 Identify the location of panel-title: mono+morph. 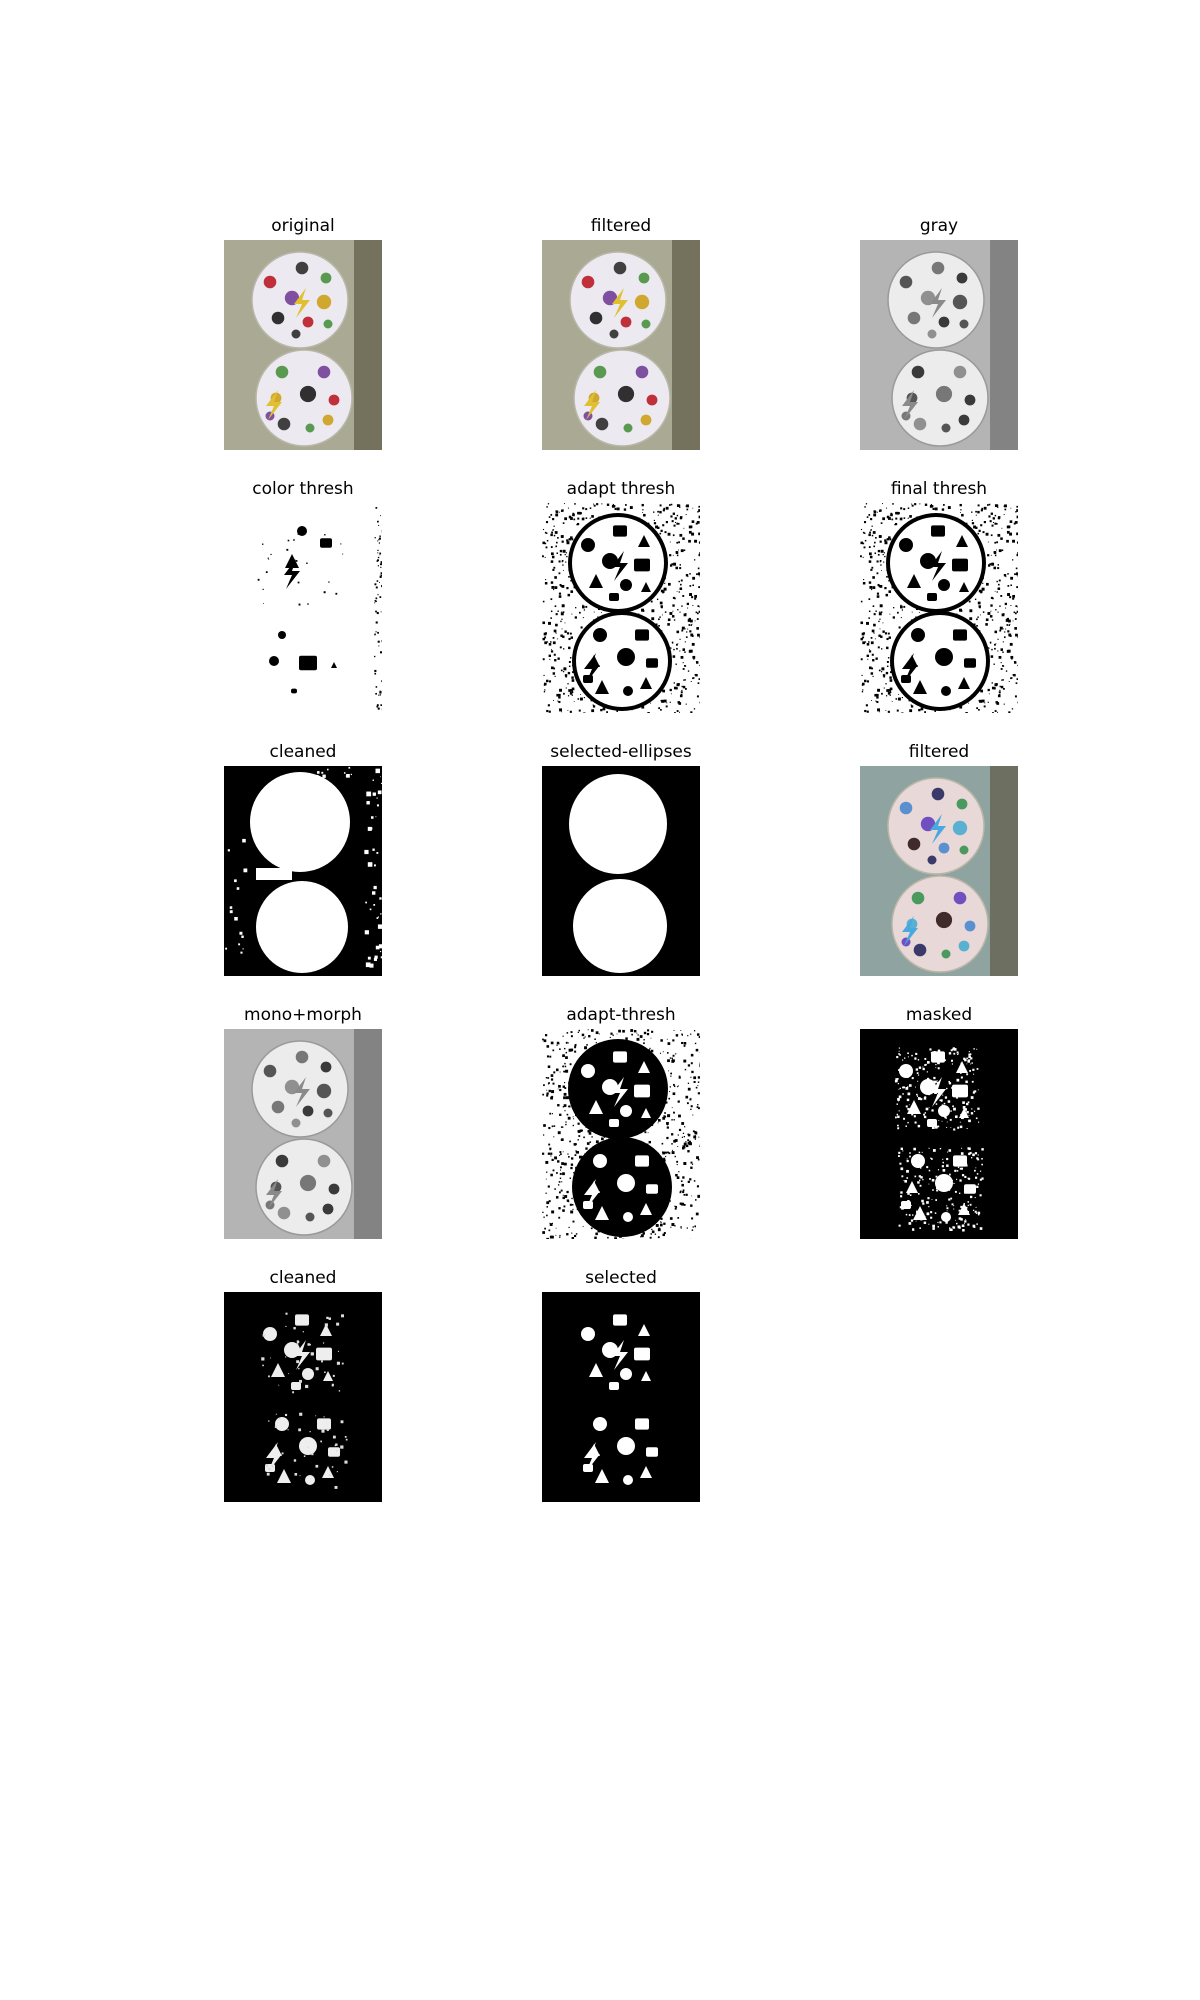
(303, 1015).